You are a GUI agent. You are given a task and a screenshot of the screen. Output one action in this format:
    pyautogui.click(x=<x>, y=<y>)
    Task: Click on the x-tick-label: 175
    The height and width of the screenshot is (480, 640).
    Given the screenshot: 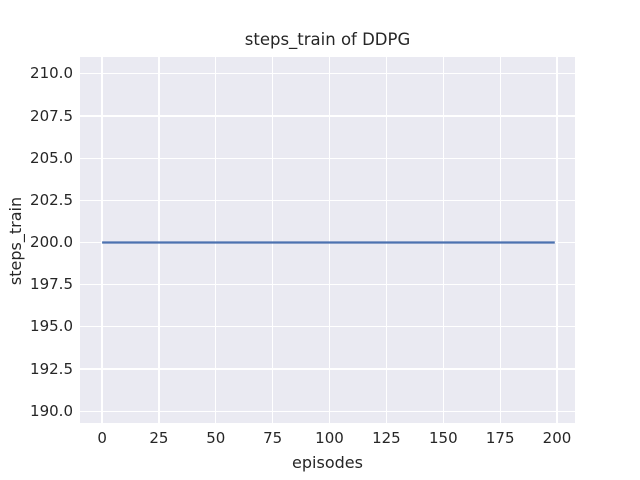 What is the action you would take?
    pyautogui.click(x=500, y=438)
    